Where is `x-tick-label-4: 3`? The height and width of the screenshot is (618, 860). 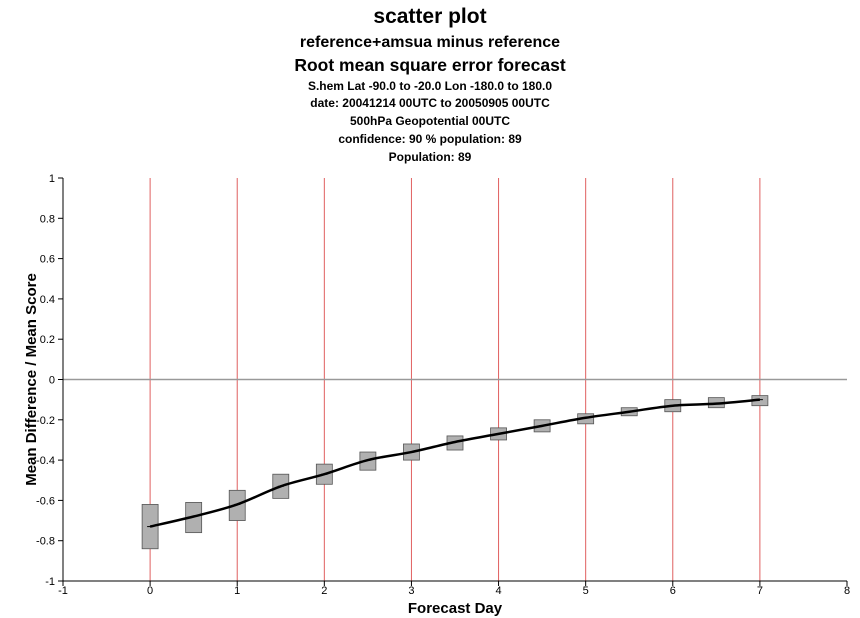 x-tick-label-4: 3 is located at coordinates (411, 591).